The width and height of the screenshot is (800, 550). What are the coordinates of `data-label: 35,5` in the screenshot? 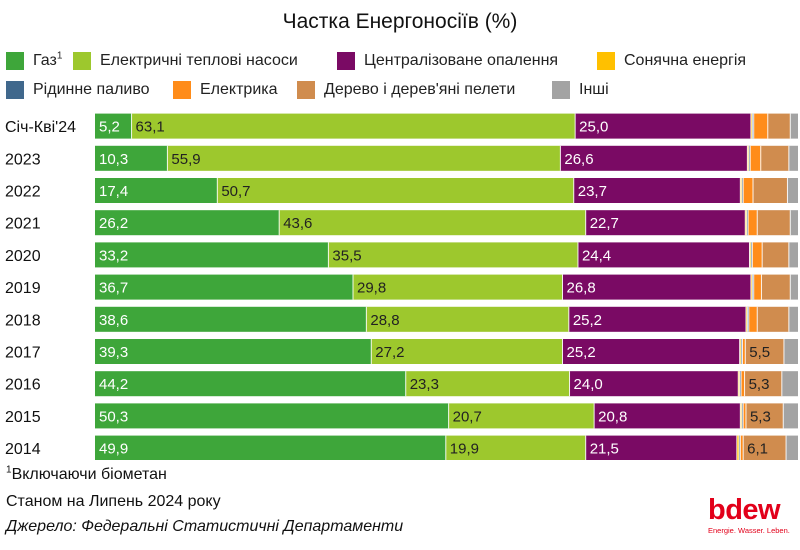 It's located at (346, 255).